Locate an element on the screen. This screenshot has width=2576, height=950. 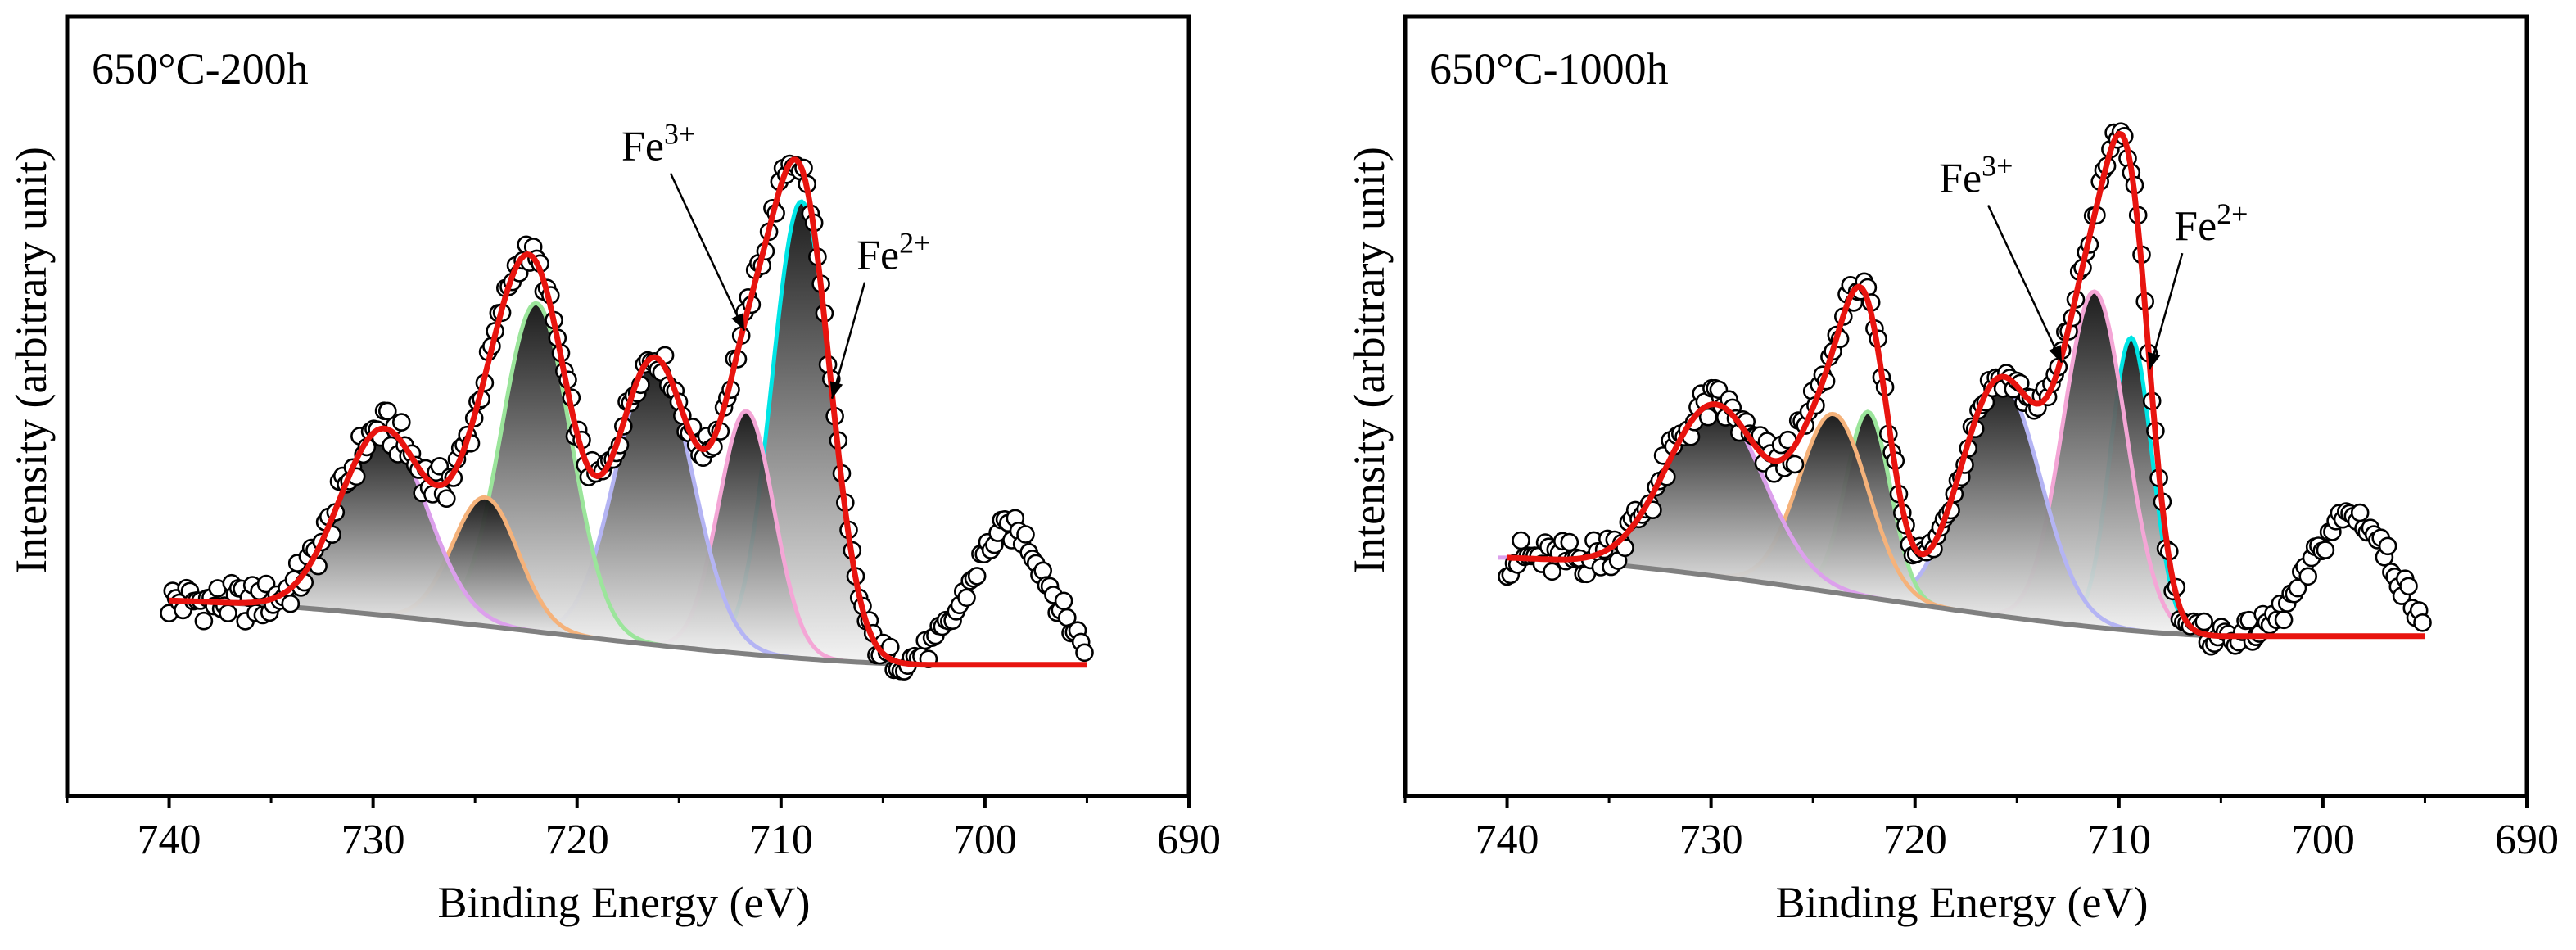
sample-label: 650°C-200h is located at coordinates (200, 69).